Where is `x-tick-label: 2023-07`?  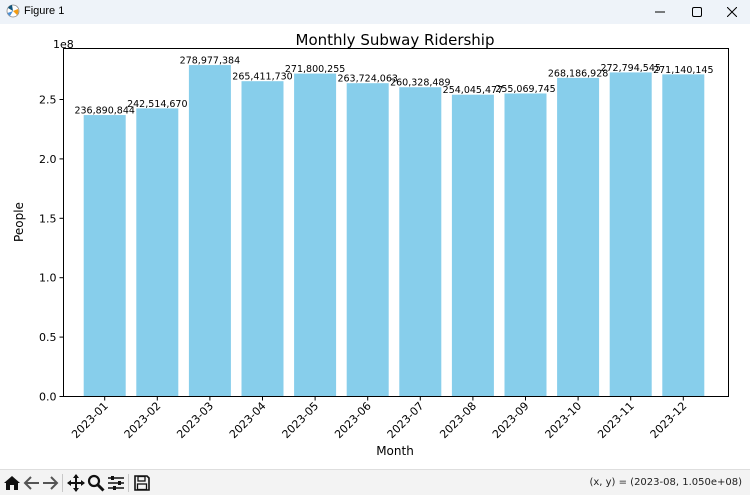 x-tick-label: 2023-07 is located at coordinates (406, 420).